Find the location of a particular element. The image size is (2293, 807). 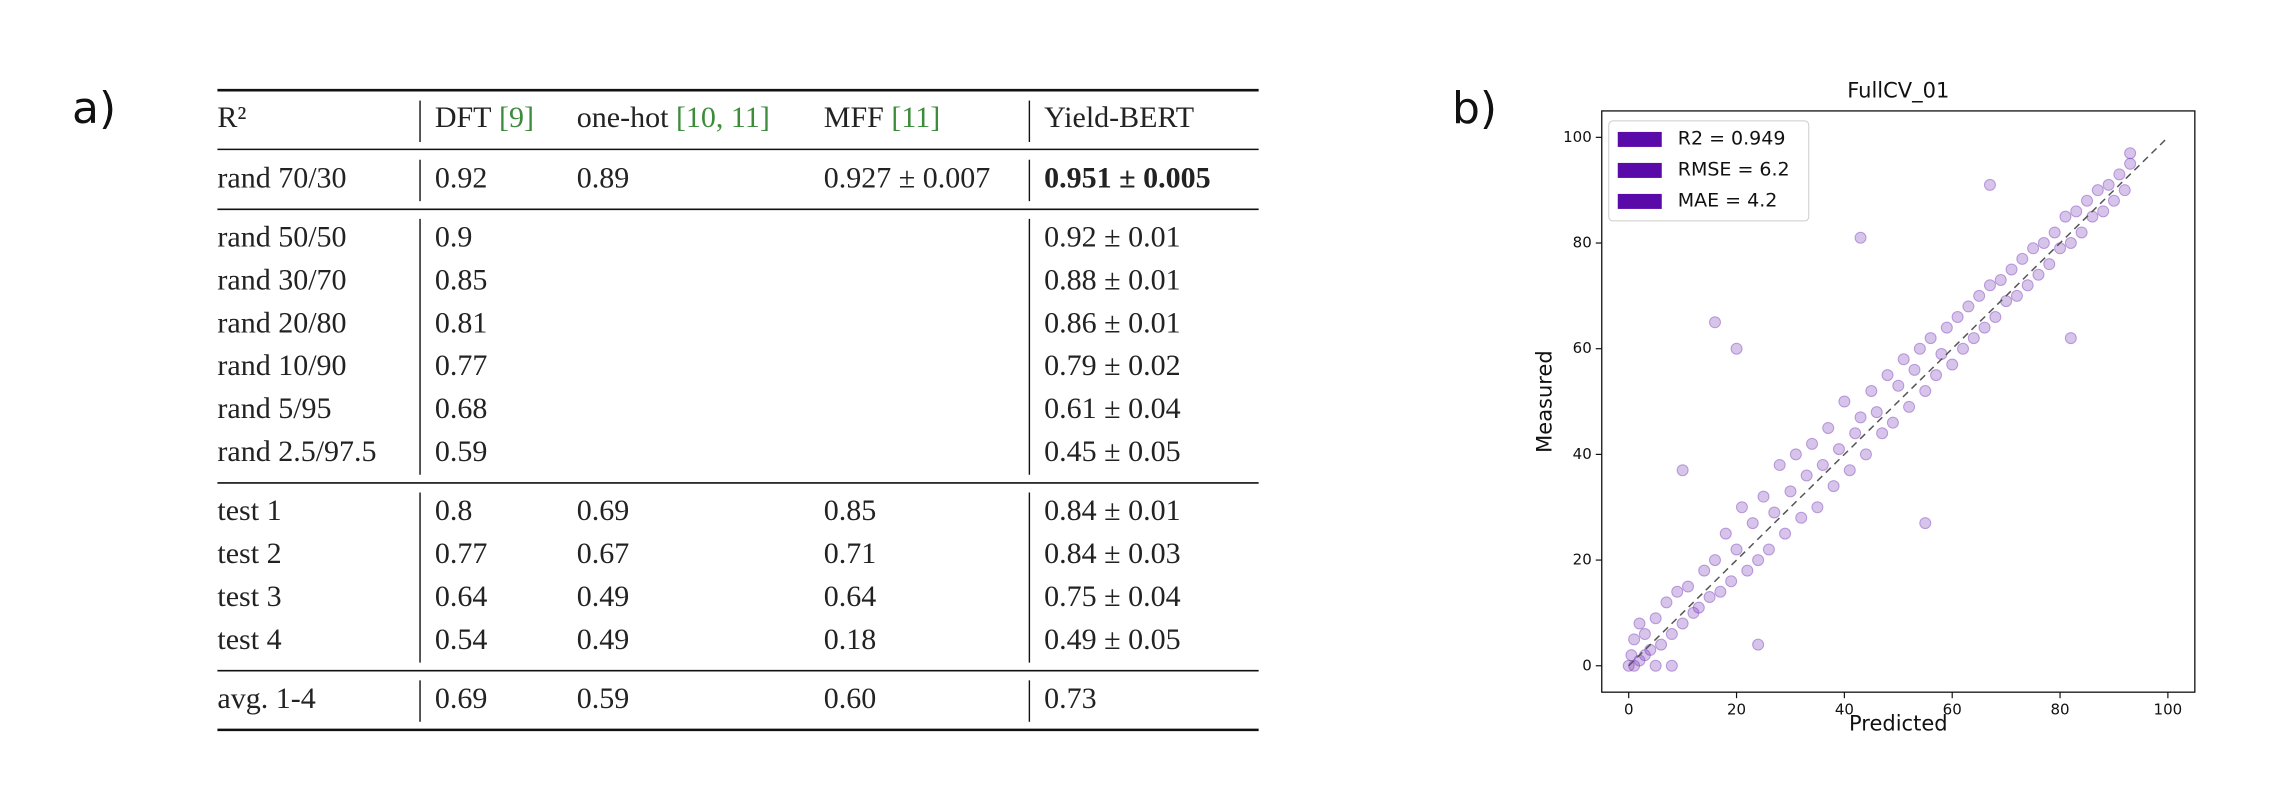

chart-title: FullCV_01 is located at coordinates (1898, 91).